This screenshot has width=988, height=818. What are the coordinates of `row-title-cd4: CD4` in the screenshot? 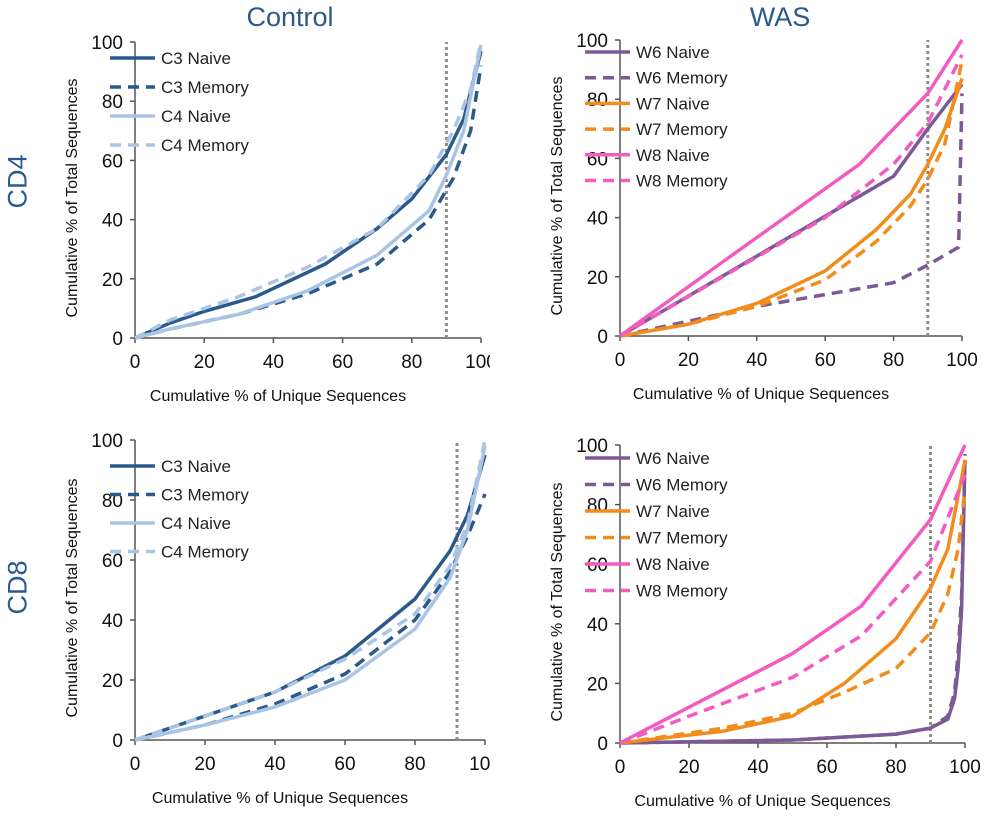 It's located at (17, 181).